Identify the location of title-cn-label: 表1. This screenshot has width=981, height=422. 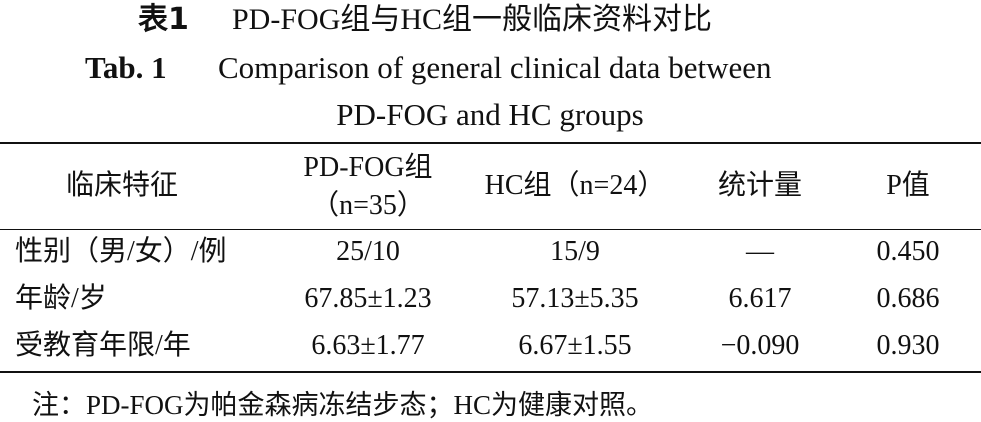
(163, 19).